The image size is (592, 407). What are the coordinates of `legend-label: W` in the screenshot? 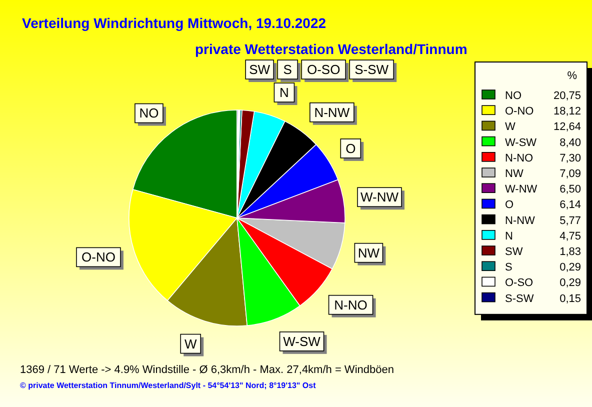 It's located at (510, 127).